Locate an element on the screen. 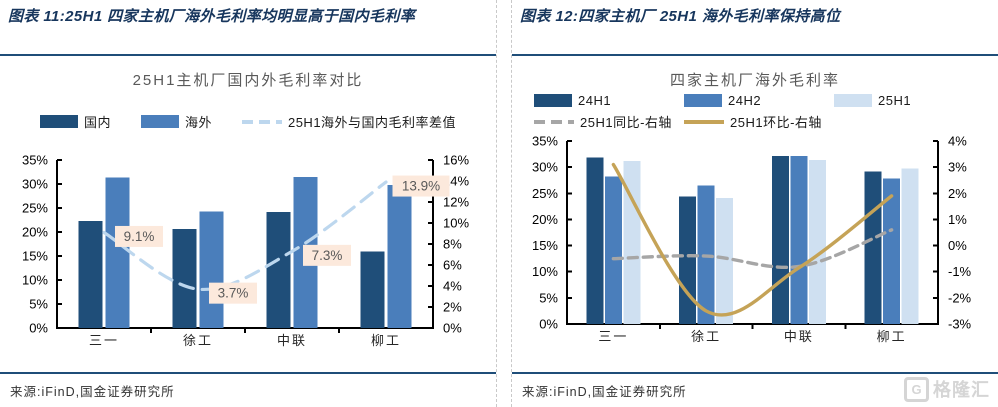 Image resolution: width=998 pixels, height=407 pixels. legend-item-24h1: 24H1 is located at coordinates (609, 100).